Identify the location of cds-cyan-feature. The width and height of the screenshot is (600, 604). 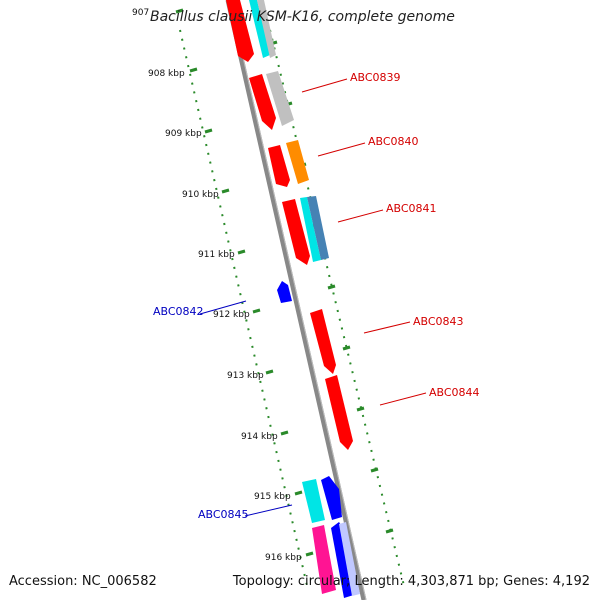
(259, 29).